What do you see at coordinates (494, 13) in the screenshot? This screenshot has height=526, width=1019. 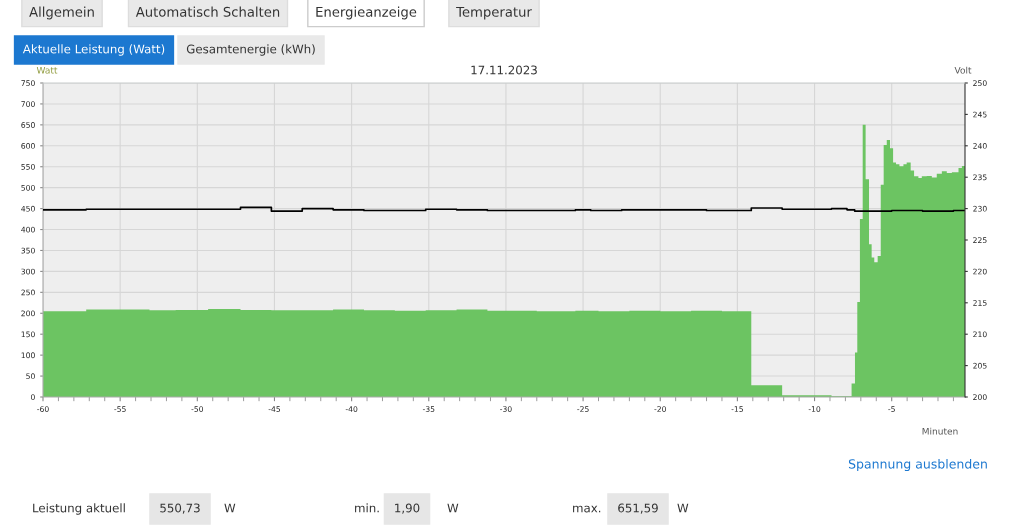 I see `text: Temperatur` at bounding box center [494, 13].